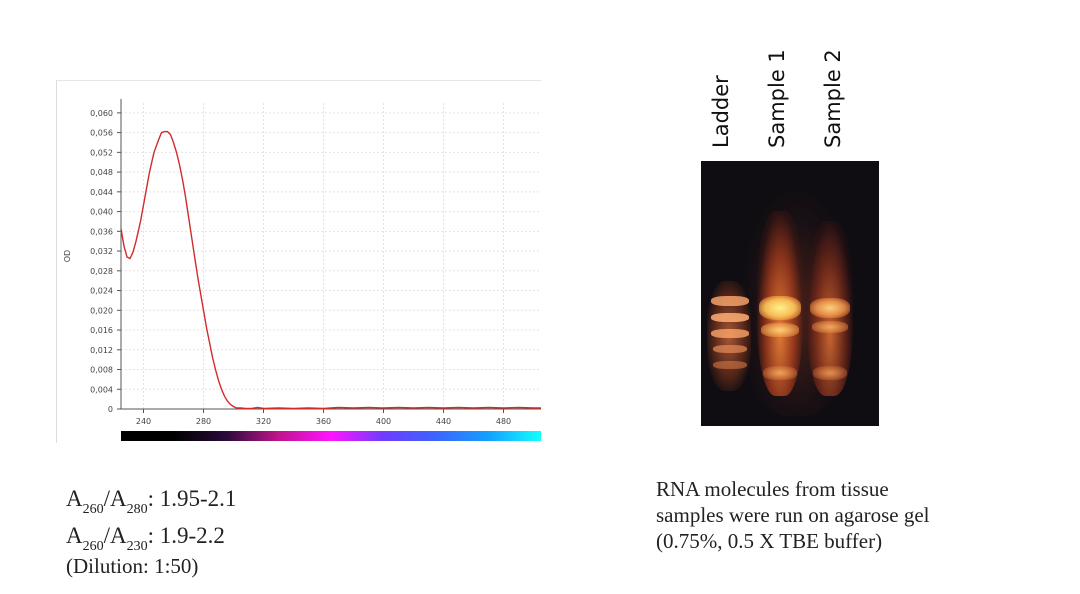  I want to click on y-tick-label: 0,040, so click(101, 212).